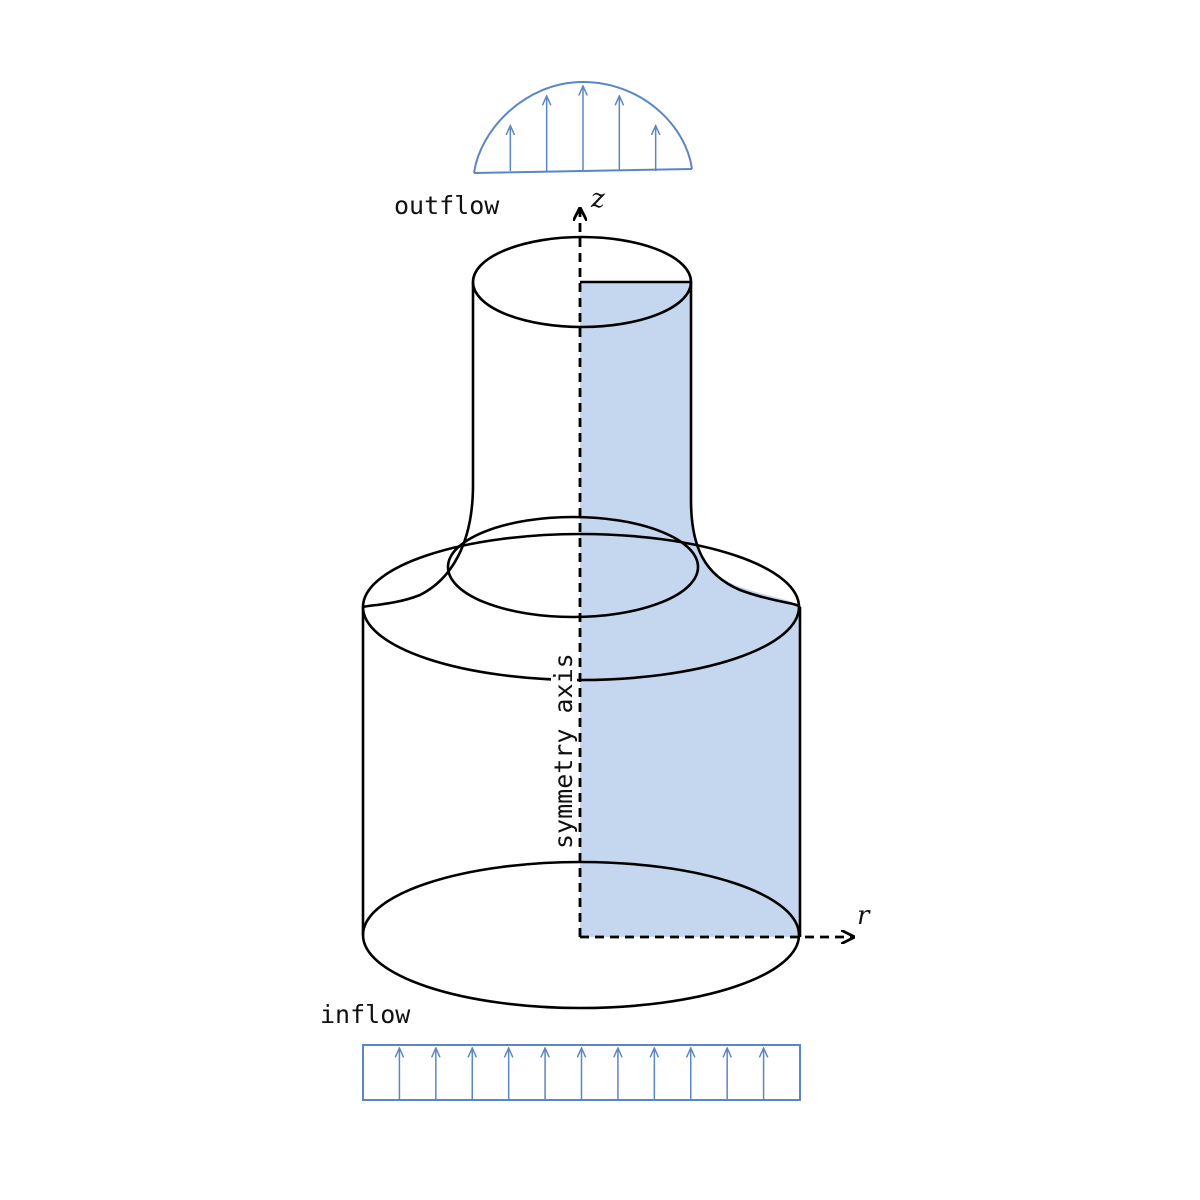  Describe the element at coordinates (864, 916) in the screenshot. I see `r-axis-label: r` at that location.